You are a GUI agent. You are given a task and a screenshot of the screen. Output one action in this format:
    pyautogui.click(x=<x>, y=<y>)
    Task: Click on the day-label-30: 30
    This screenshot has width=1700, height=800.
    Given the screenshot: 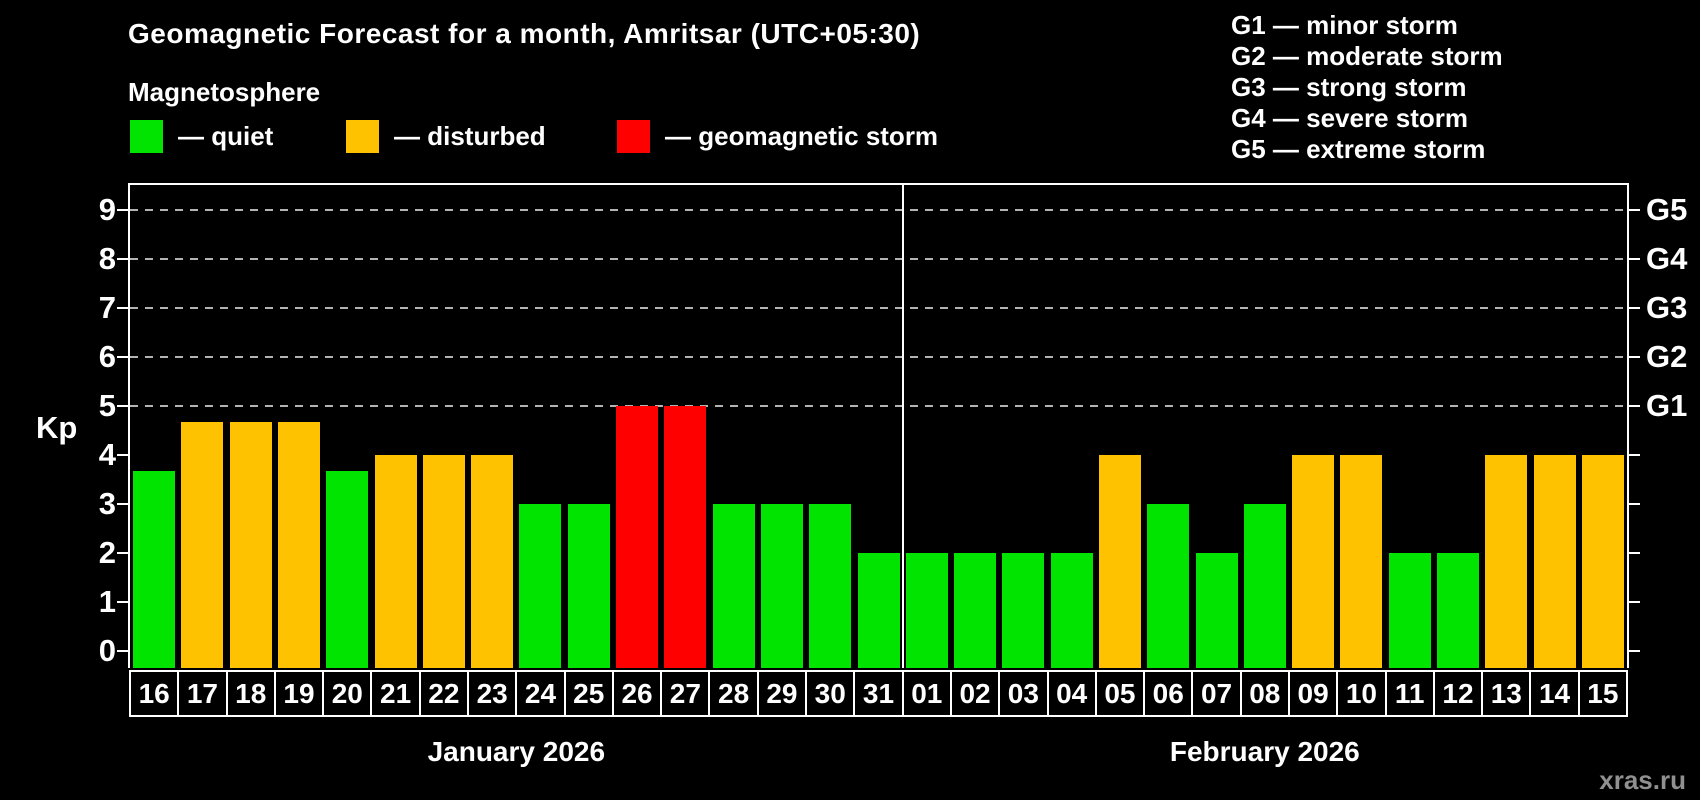 What is the action you would take?
    pyautogui.click(x=830, y=693)
    